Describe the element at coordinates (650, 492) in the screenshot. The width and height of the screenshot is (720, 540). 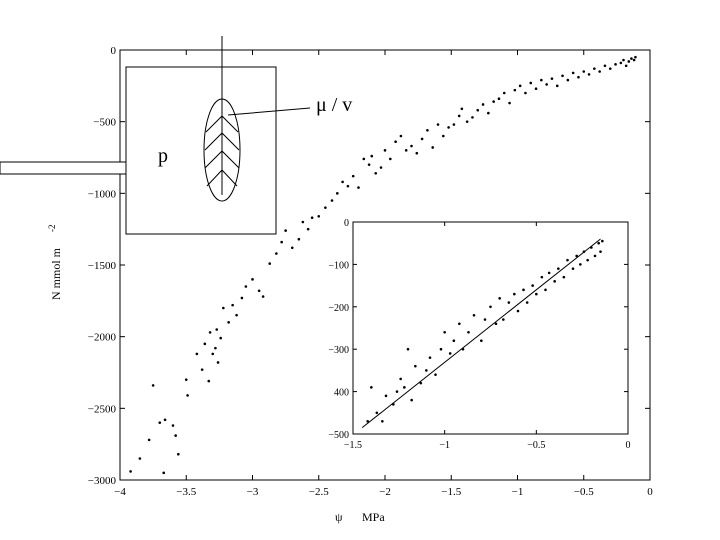
I see `main-x-tick-label: 0` at that location.